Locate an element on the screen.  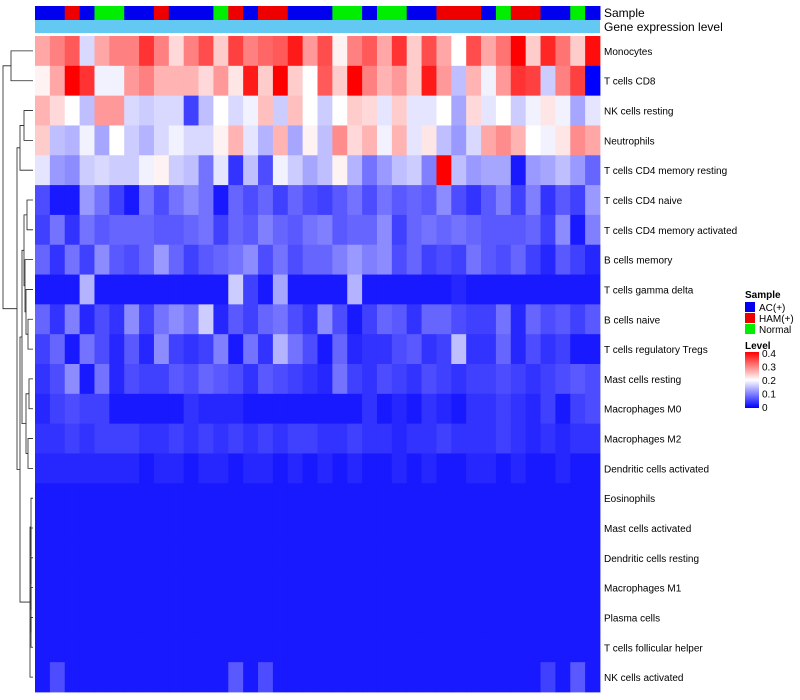
row-label: Macrophages M2 is located at coordinates (643, 440).